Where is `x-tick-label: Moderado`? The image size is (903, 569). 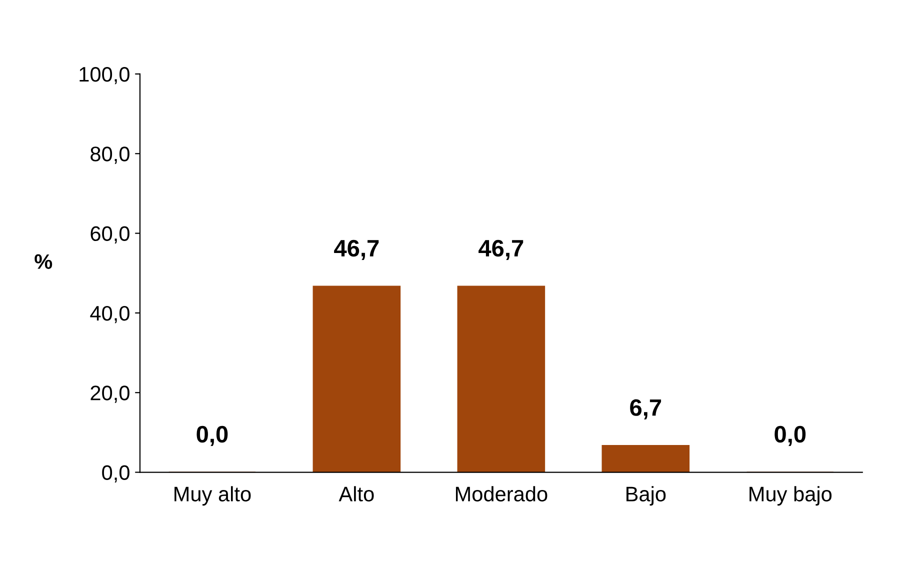 x-tick-label: Moderado is located at coordinates (502, 494).